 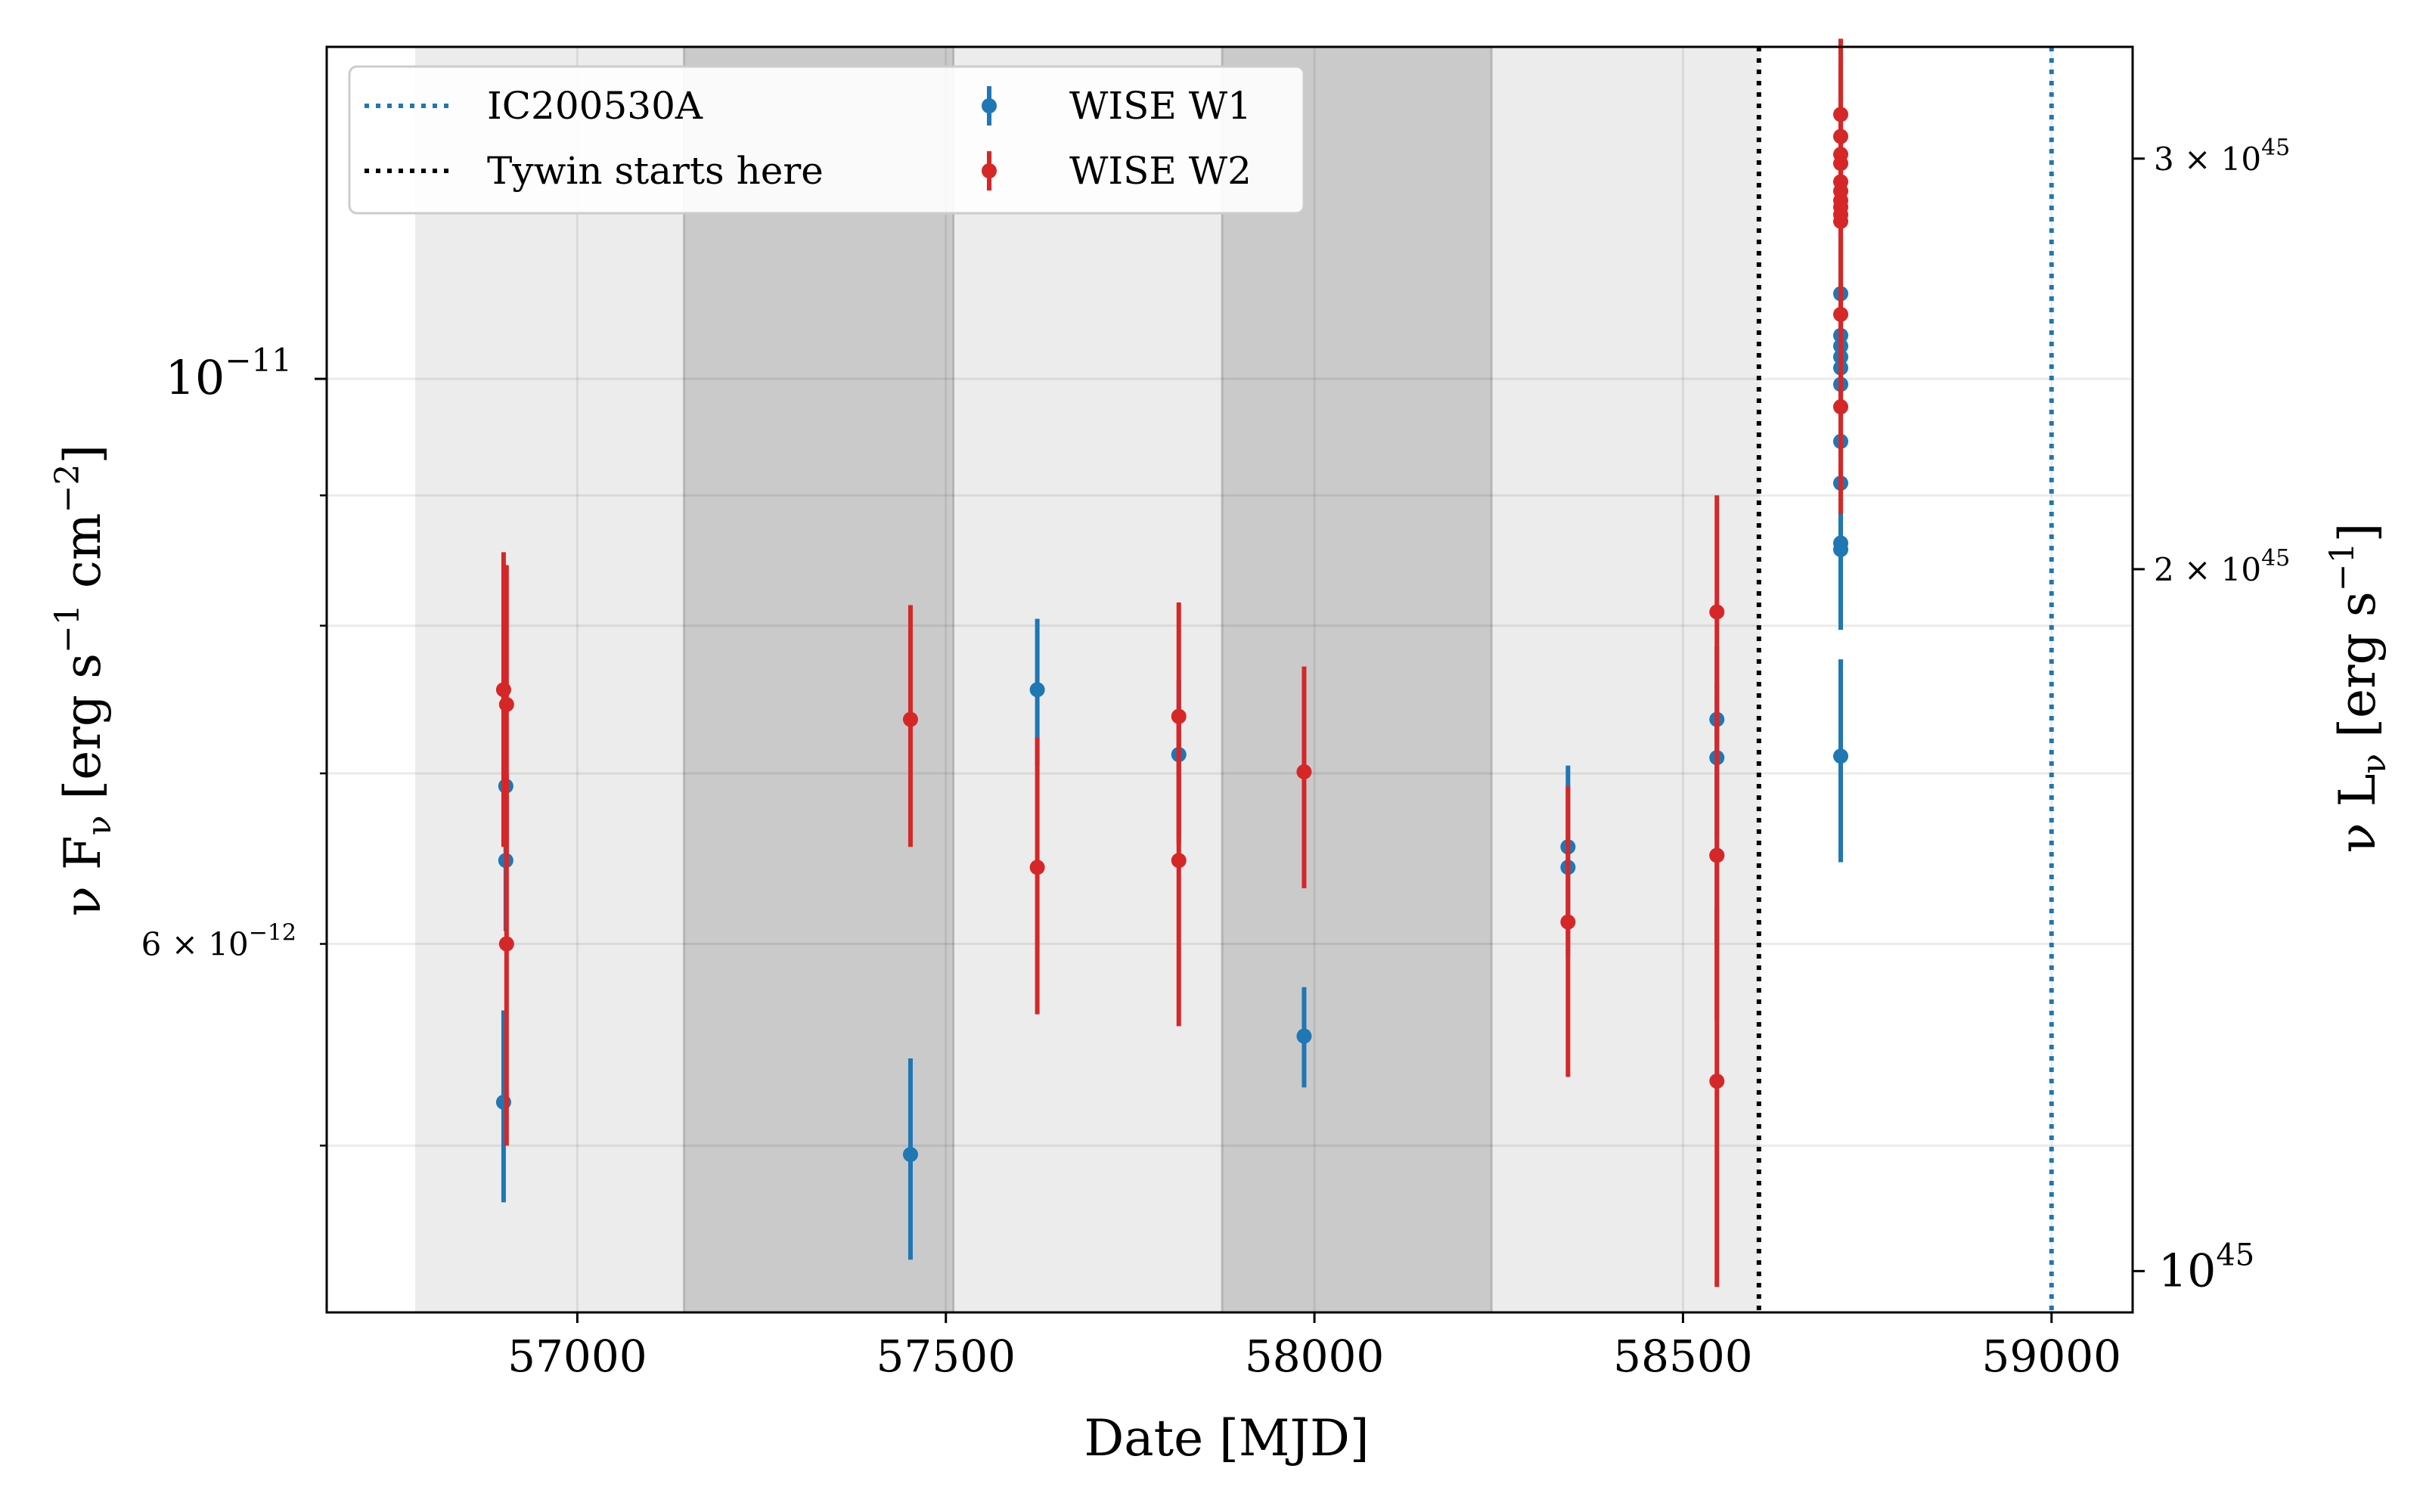 I want to click on legend-label-0: IC200530A, so click(x=595, y=106).